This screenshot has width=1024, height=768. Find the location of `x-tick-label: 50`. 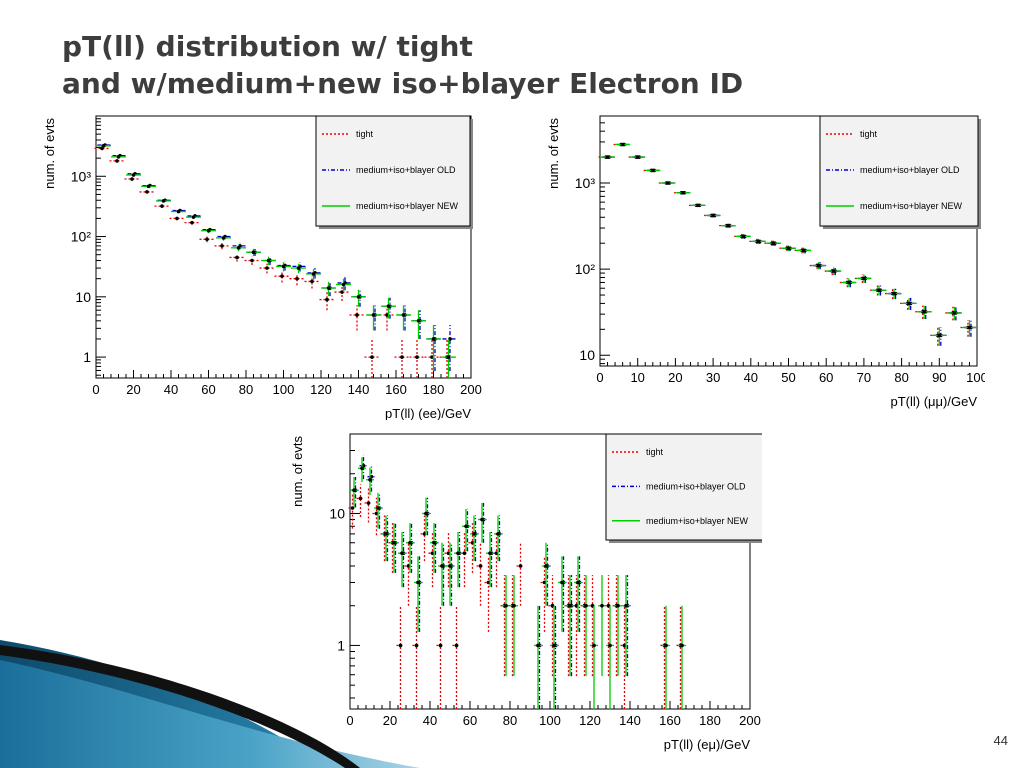

x-tick-label: 50 is located at coordinates (788, 377).